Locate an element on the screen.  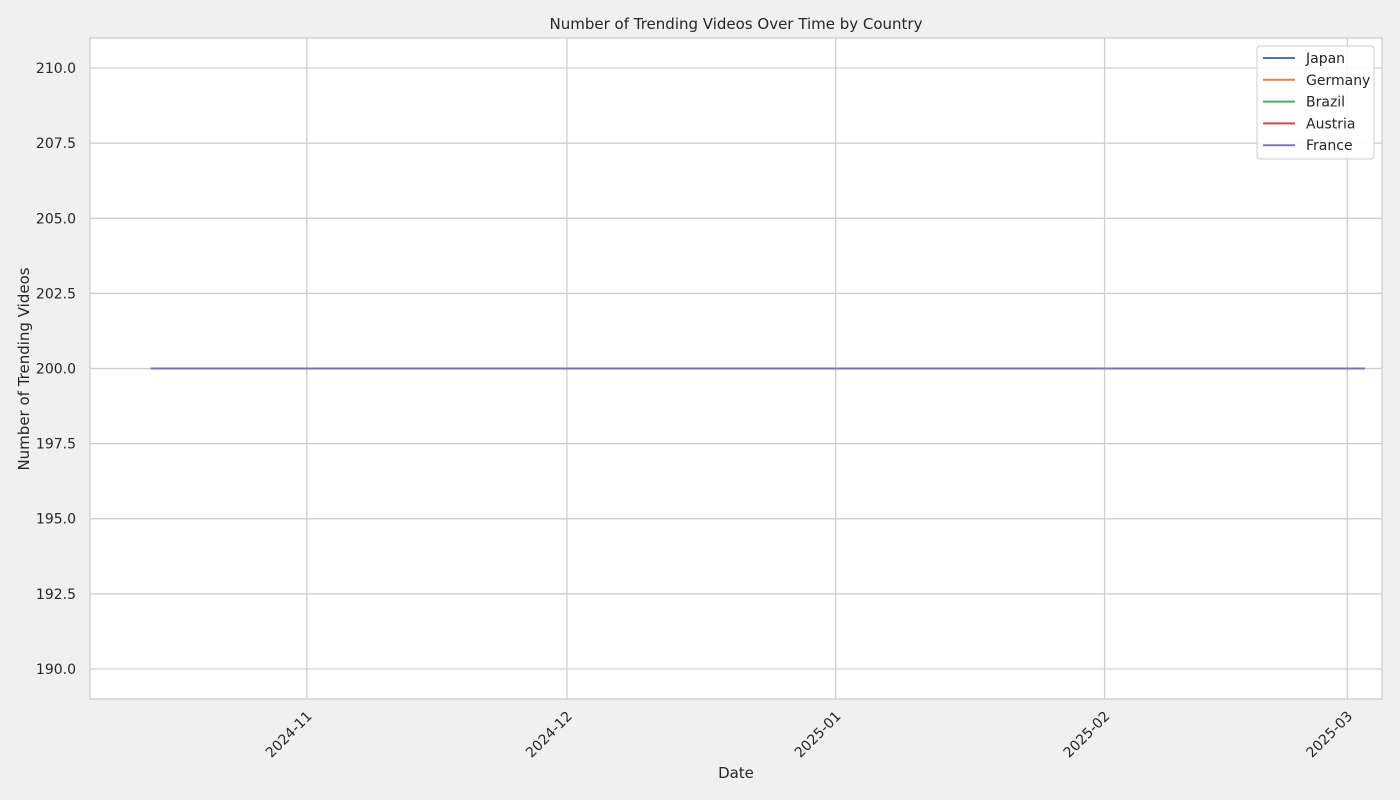
y-tick-label: 202.5 is located at coordinates (56, 294).